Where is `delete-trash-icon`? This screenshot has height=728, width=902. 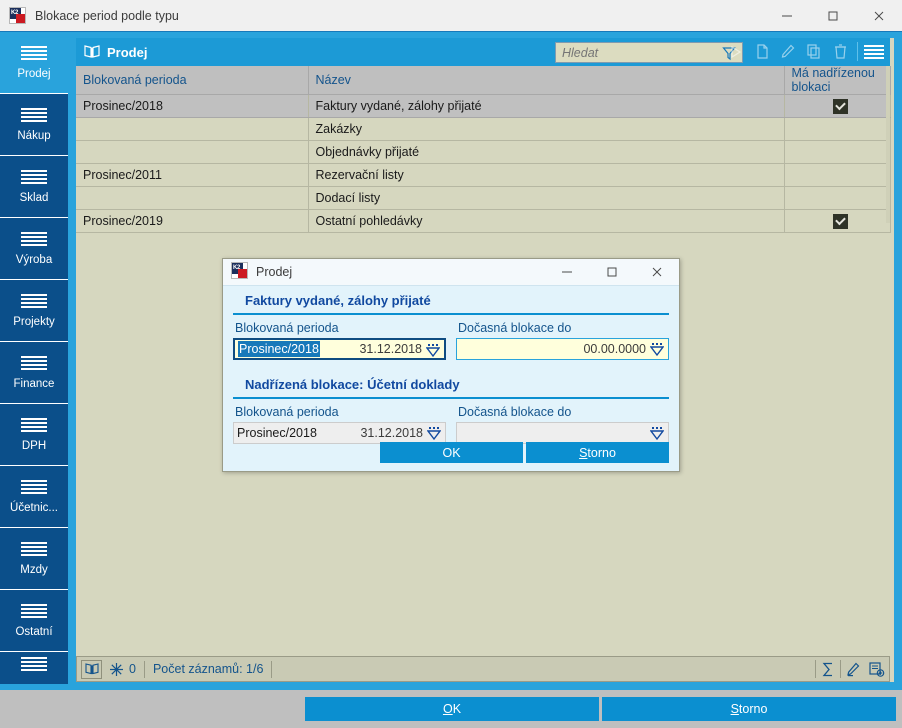 delete-trash-icon is located at coordinates (840, 51).